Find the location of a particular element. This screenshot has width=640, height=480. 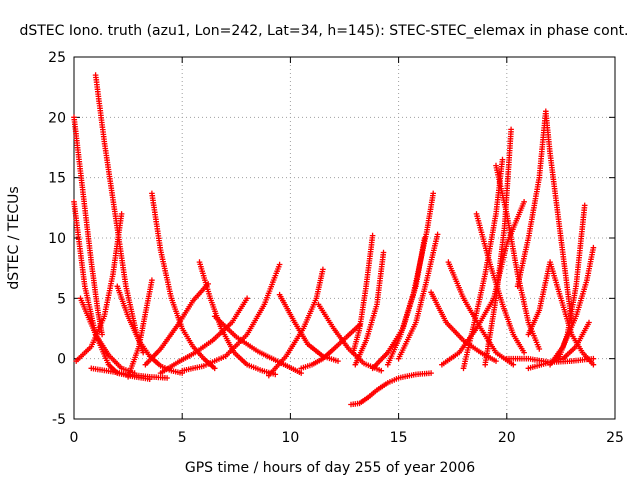

x-tick-label: 25 is located at coordinates (615, 438).